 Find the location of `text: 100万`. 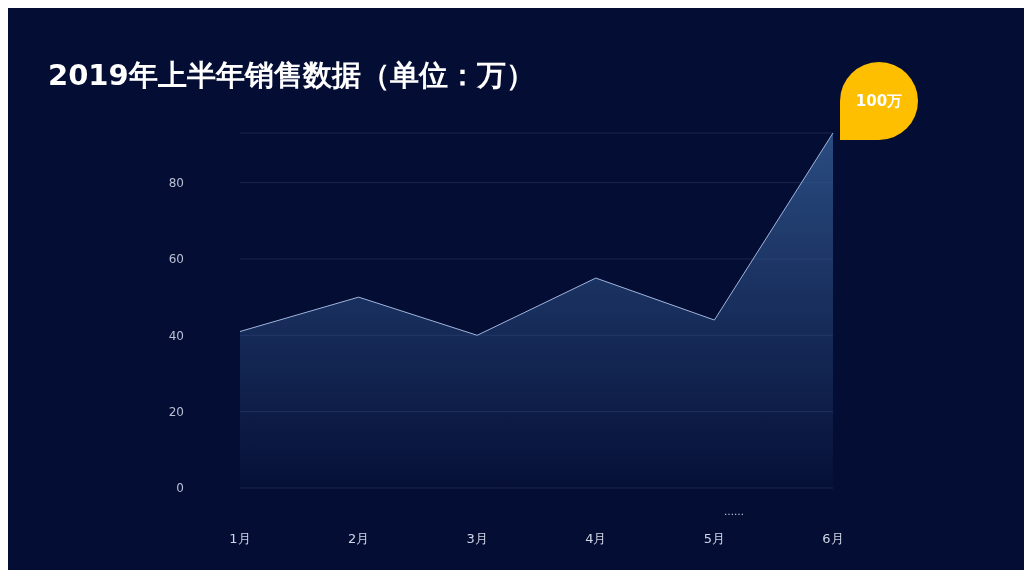

text: 100万 is located at coordinates (879, 101).